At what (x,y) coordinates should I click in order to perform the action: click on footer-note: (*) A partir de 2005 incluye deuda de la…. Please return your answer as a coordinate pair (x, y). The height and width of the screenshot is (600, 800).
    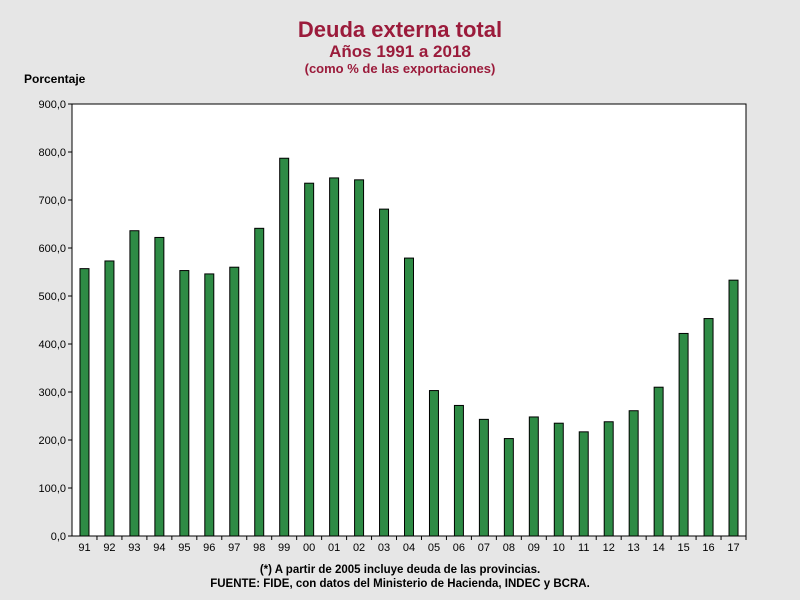
    Looking at the image, I should click on (400, 570).